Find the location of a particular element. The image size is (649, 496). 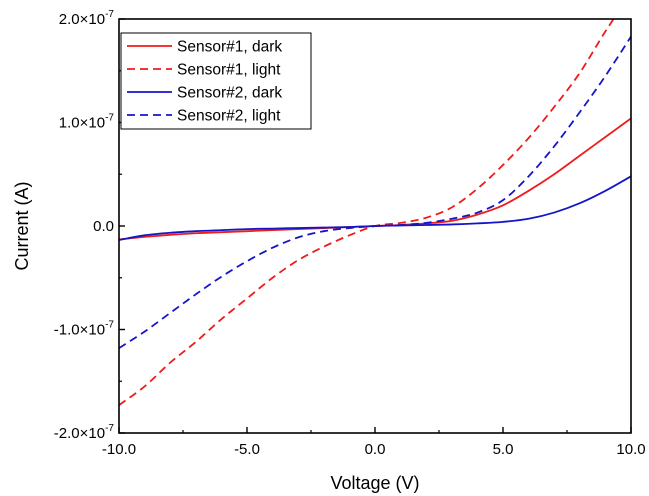

y-axis-title: Current (A) is located at coordinates (22, 225).